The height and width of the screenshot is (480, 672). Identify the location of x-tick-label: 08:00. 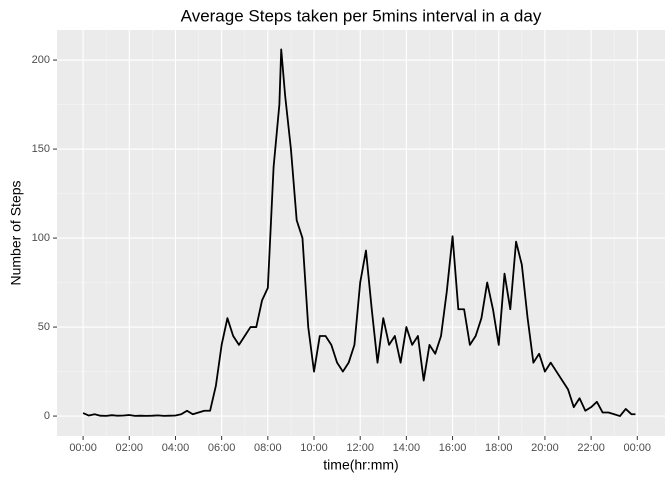
(268, 448).